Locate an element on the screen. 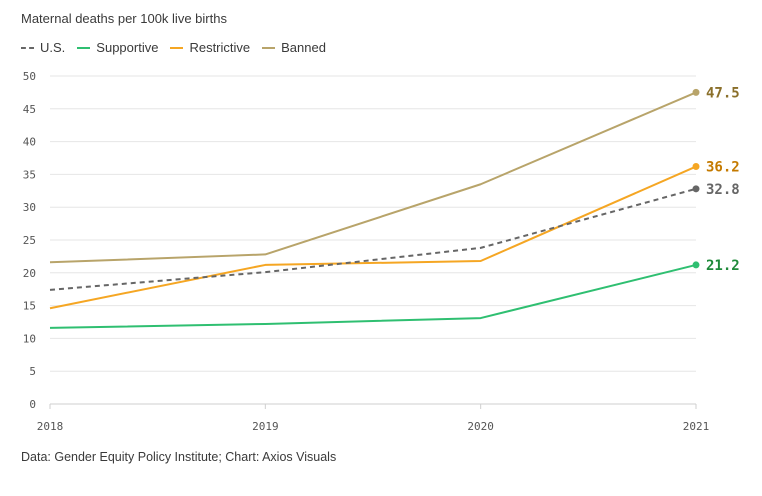 The height and width of the screenshot is (496, 762). y-tick-label: 50 is located at coordinates (29, 76).